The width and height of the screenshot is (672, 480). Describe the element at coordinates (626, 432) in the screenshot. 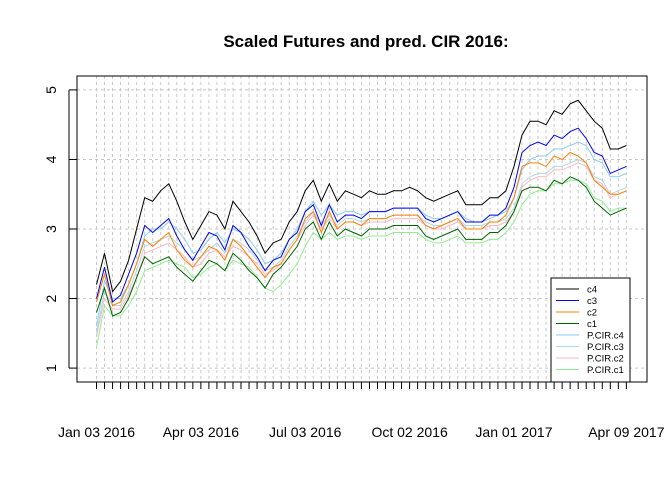

I see `x-tick-label: Apr 09 2017` at that location.